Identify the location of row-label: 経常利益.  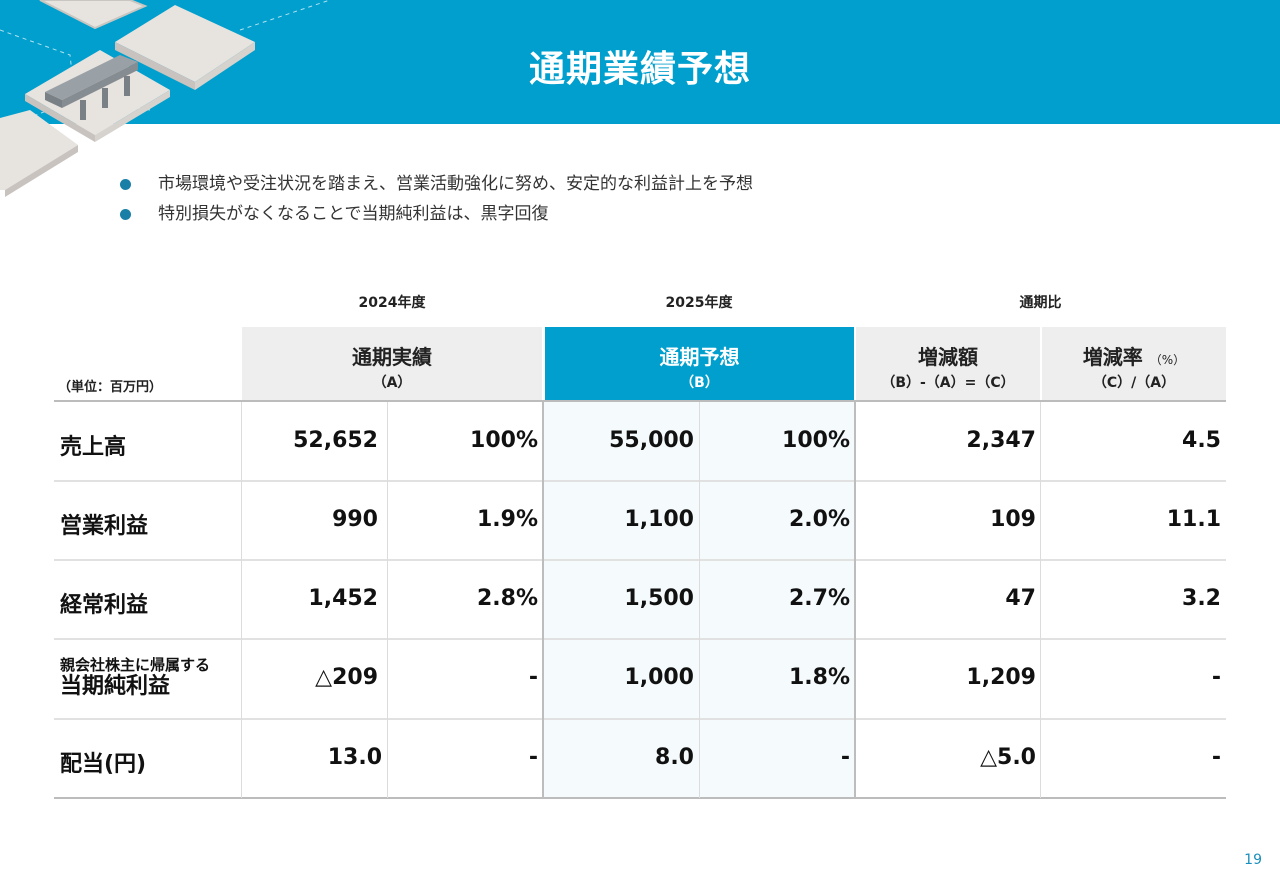
(104, 605).